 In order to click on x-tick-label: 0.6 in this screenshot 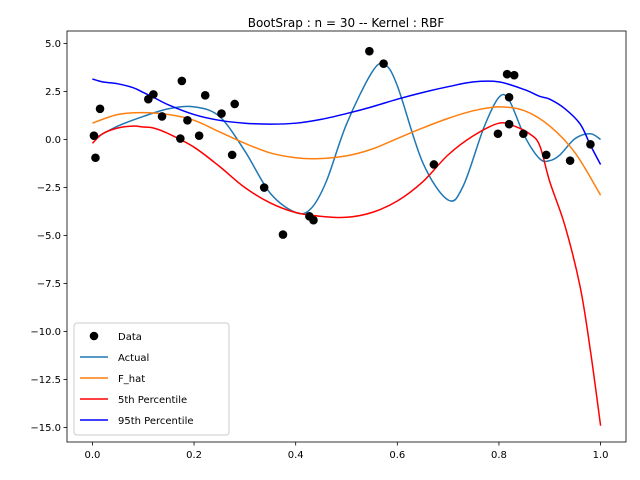, I will do `click(397, 455)`.